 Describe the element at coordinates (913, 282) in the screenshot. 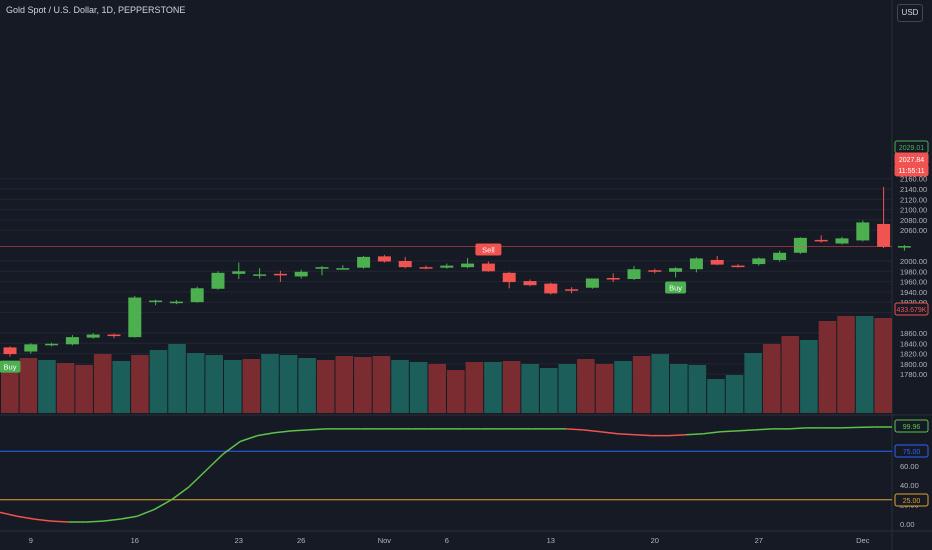

I see `price-tick-label: 1960.00` at that location.